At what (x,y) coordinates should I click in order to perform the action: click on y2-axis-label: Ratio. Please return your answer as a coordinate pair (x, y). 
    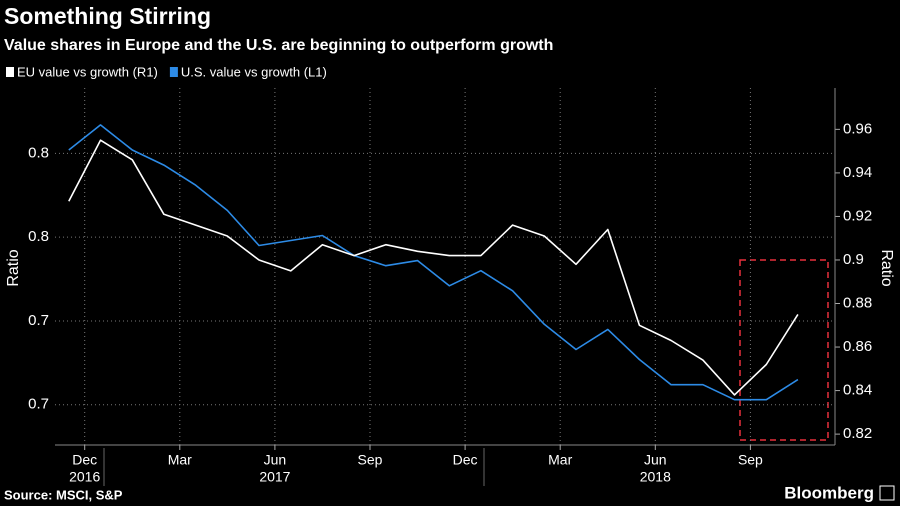
    Looking at the image, I should click on (886, 267).